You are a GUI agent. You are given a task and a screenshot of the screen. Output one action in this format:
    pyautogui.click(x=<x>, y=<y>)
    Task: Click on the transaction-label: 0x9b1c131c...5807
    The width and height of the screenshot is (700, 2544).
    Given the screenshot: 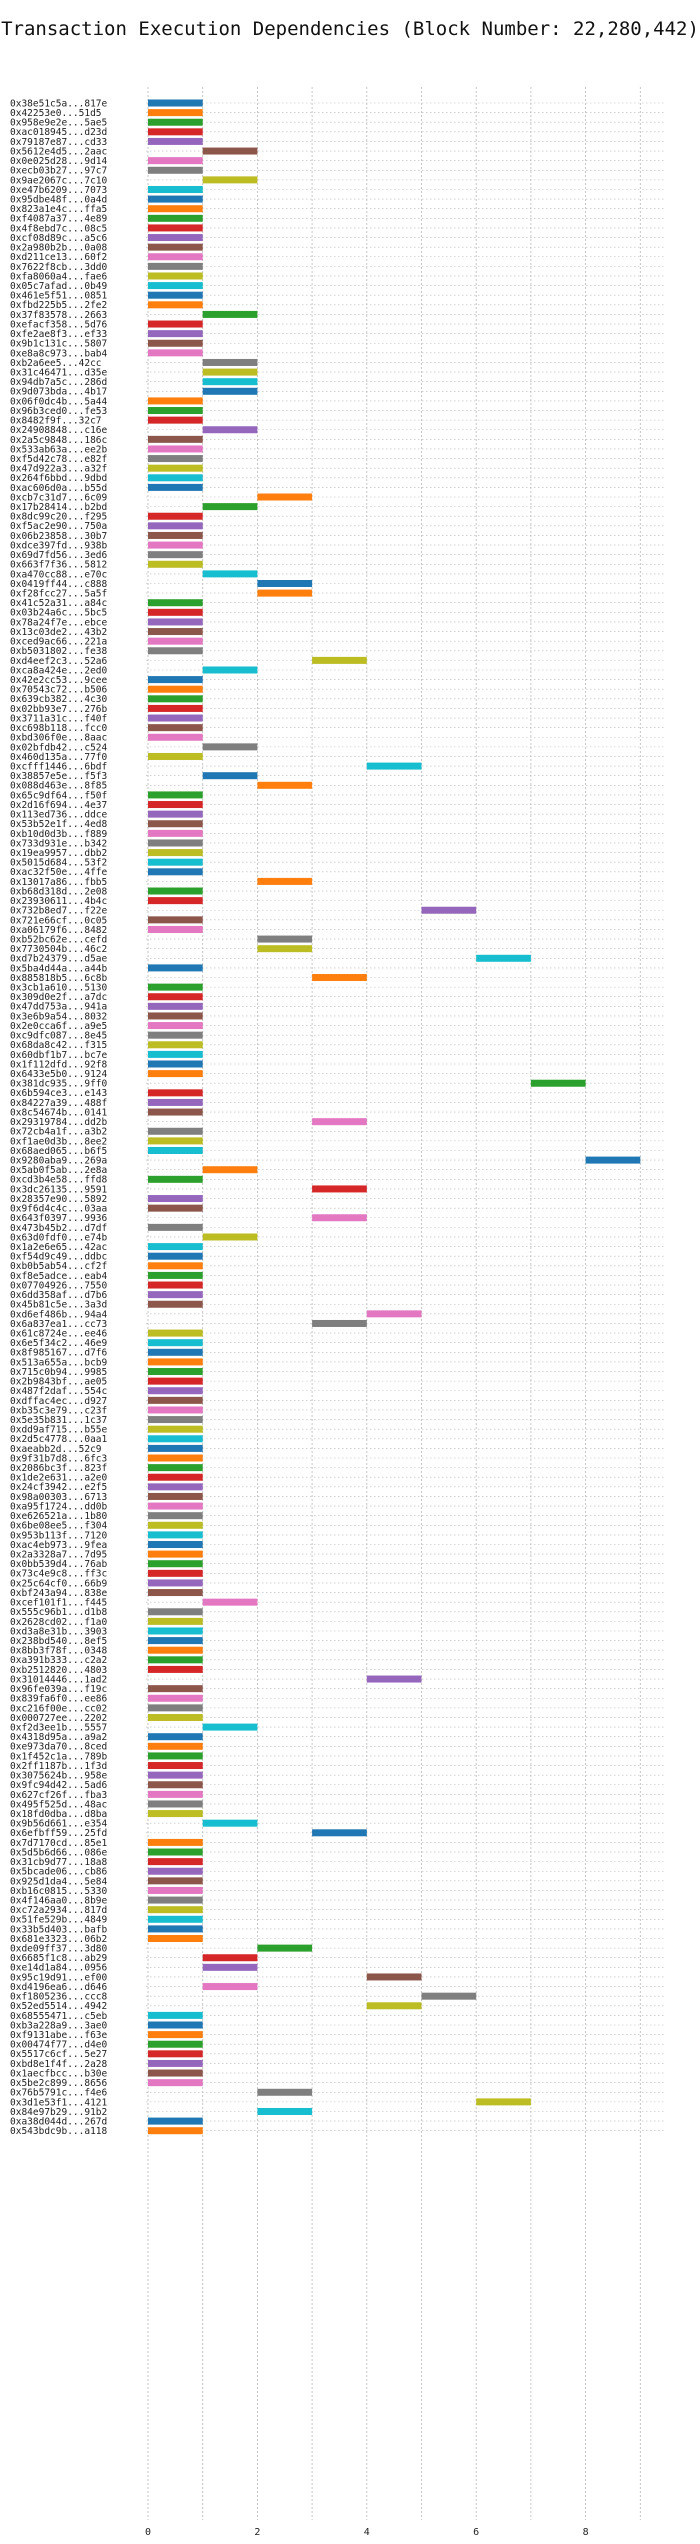 What is the action you would take?
    pyautogui.click(x=58, y=344)
    